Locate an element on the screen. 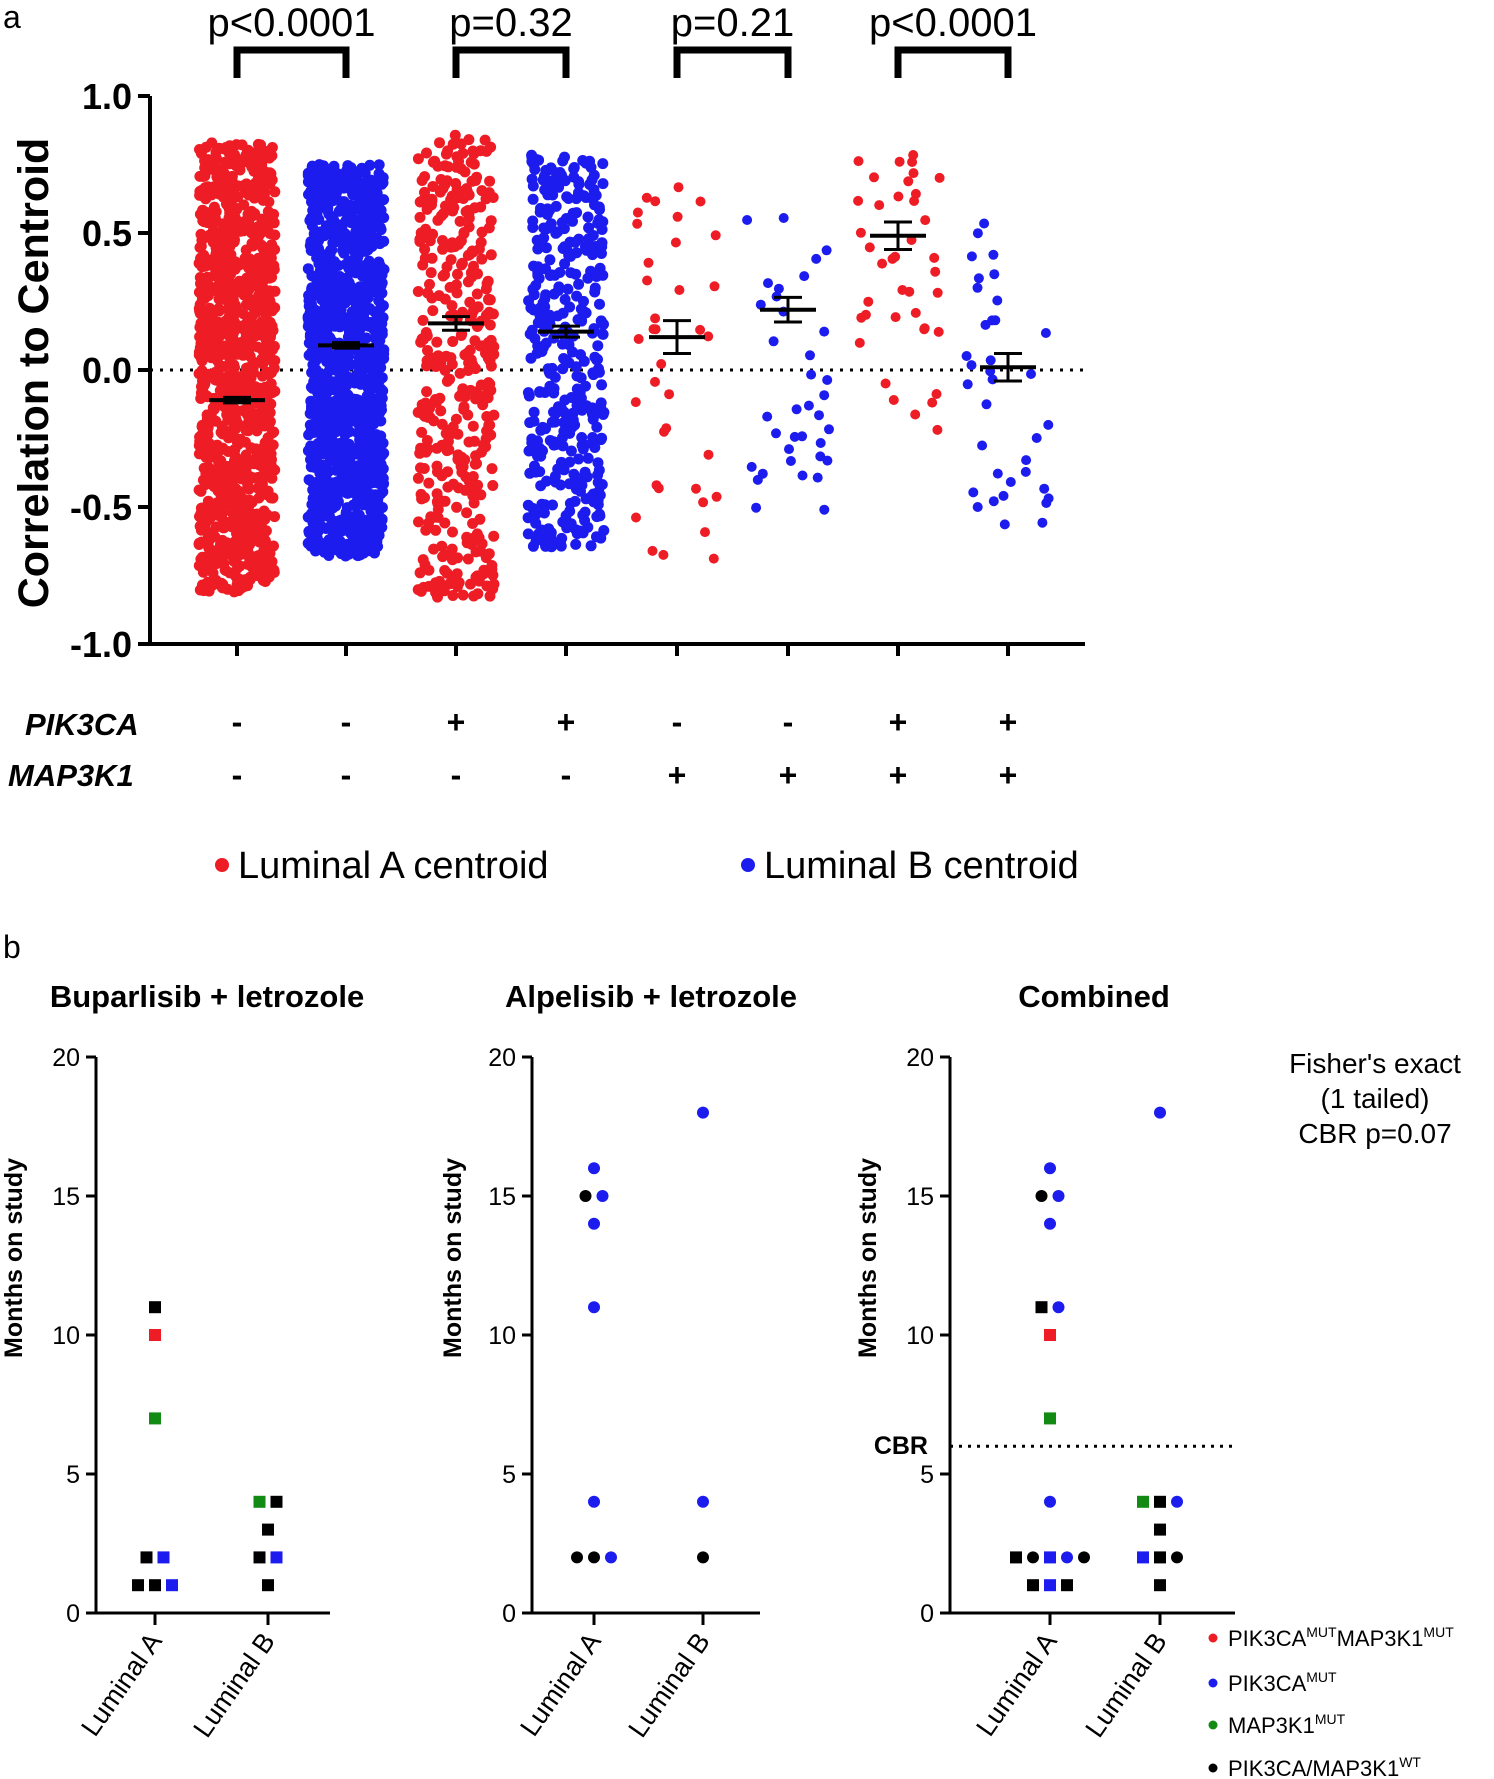 This screenshot has height=1779, width=1494. legend-pik3ca-mut-text: PIK3CAMUT is located at coordinates (1282, 1682).